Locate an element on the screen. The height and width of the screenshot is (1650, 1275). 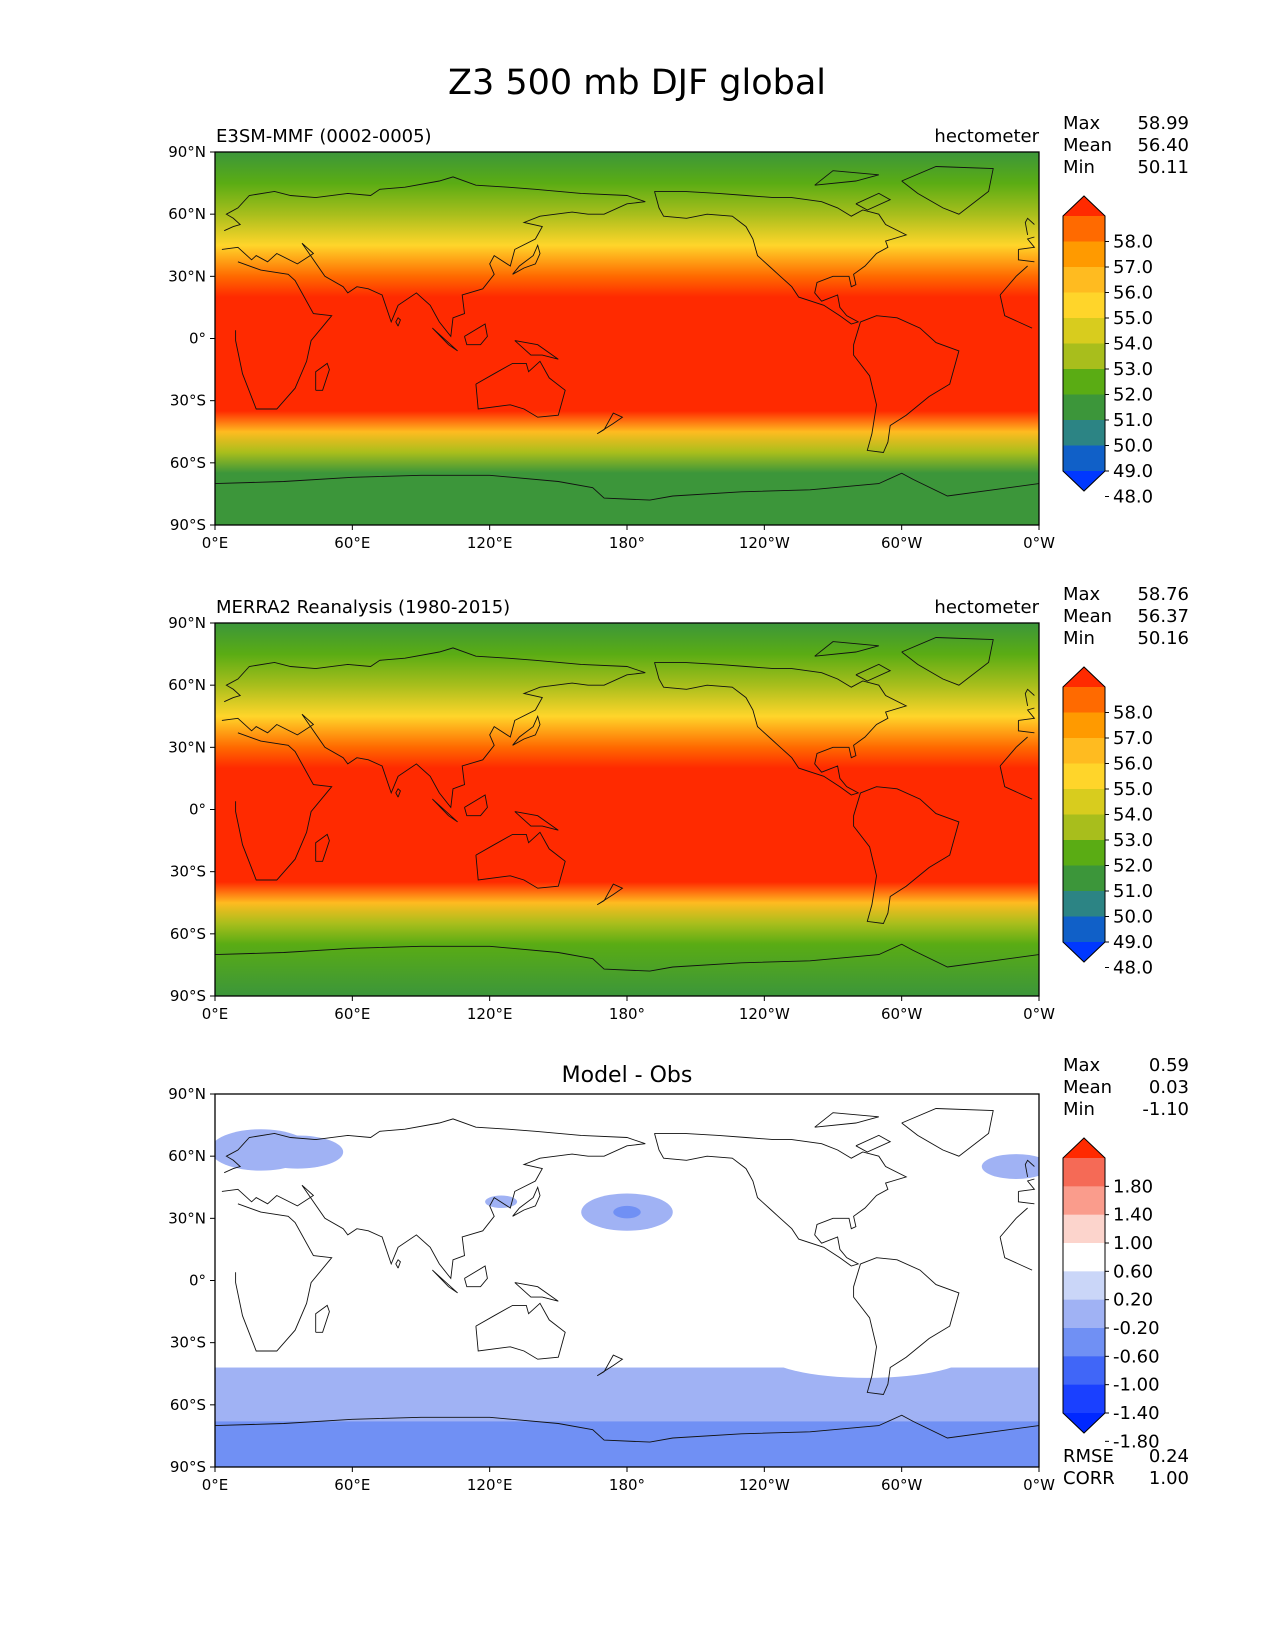
anomaly-band is located at coordinates (627, 1444).